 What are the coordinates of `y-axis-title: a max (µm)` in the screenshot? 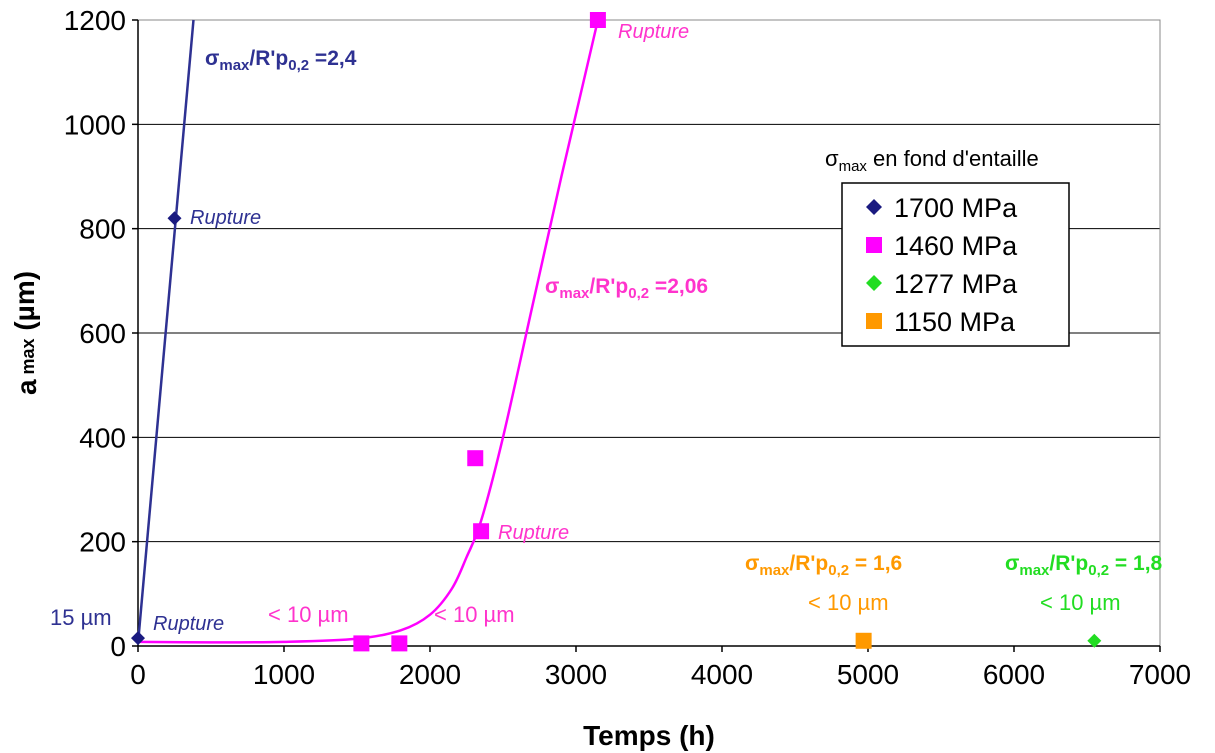 It's located at (25, 333).